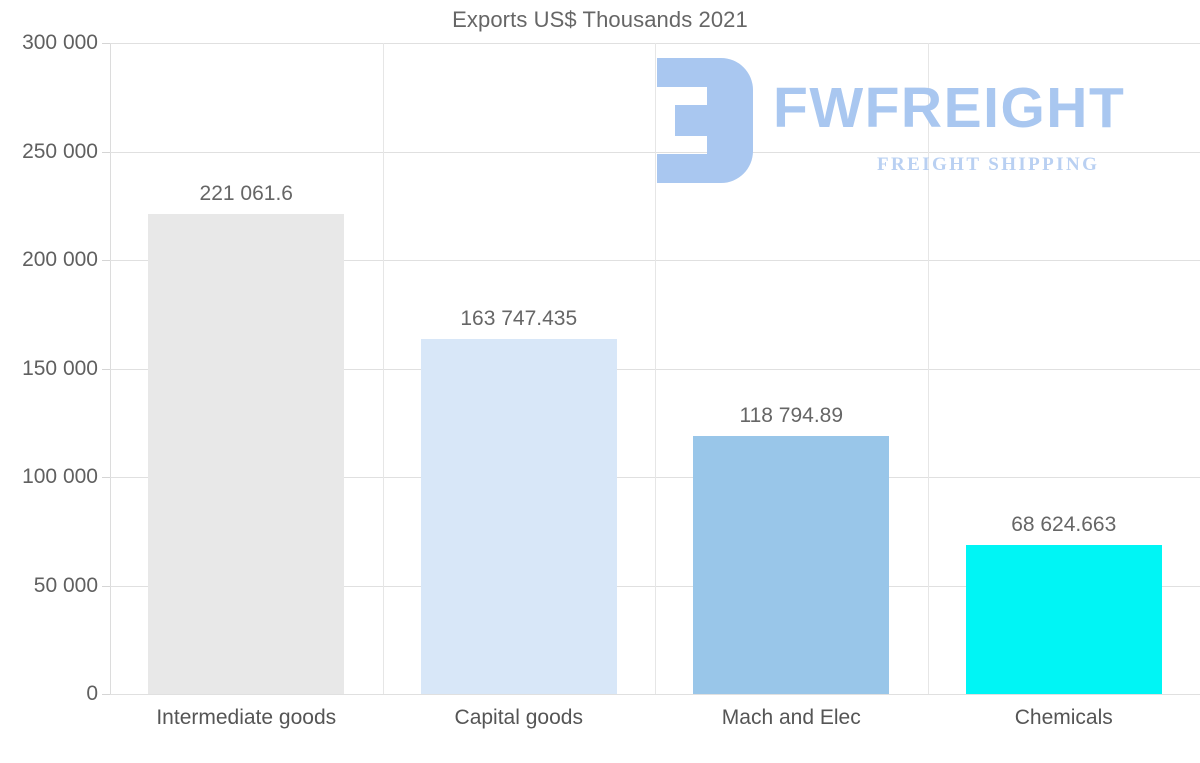 Image resolution: width=1200 pixels, height=763 pixels. Describe the element at coordinates (60, 151) in the screenshot. I see `y-axis-tick-label: 250 000` at that location.